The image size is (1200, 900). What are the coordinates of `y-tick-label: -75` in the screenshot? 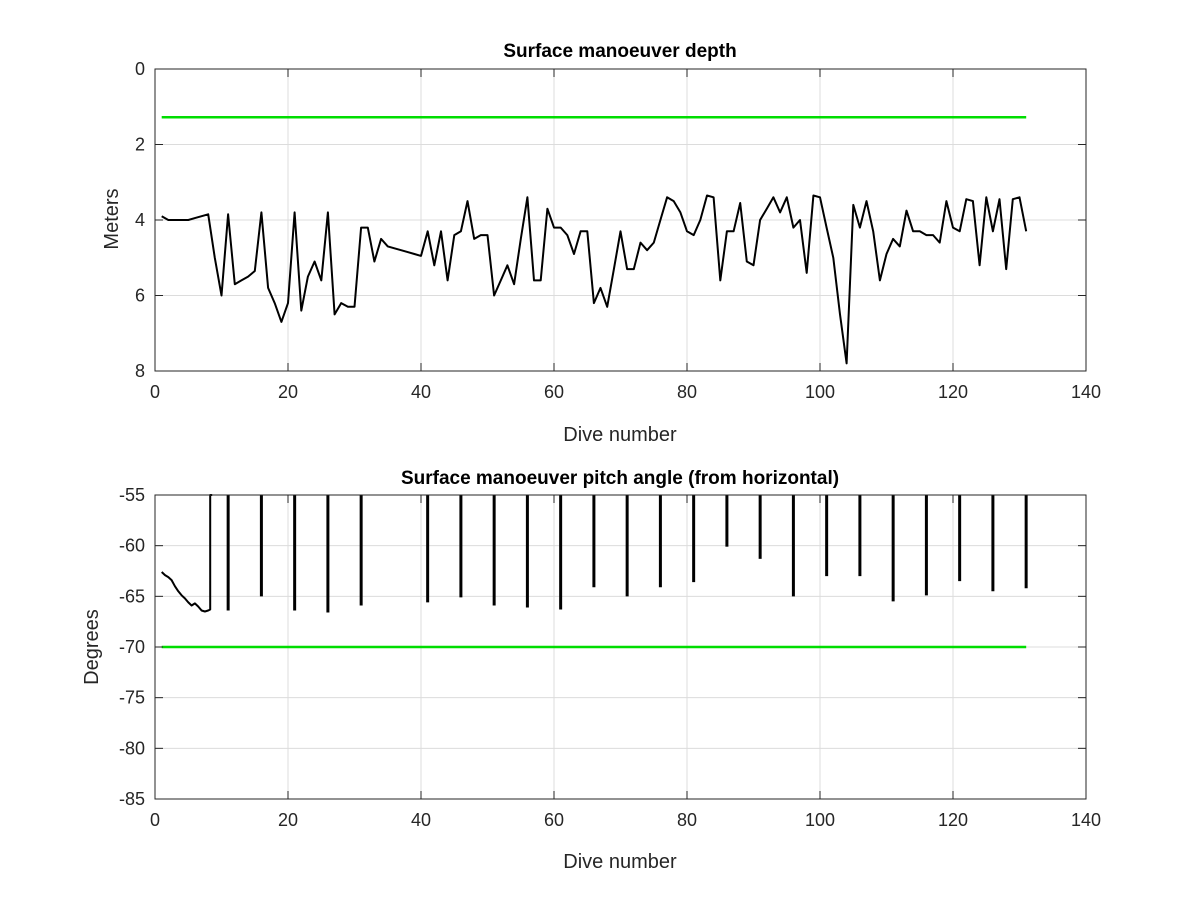 It's located at (132, 698).